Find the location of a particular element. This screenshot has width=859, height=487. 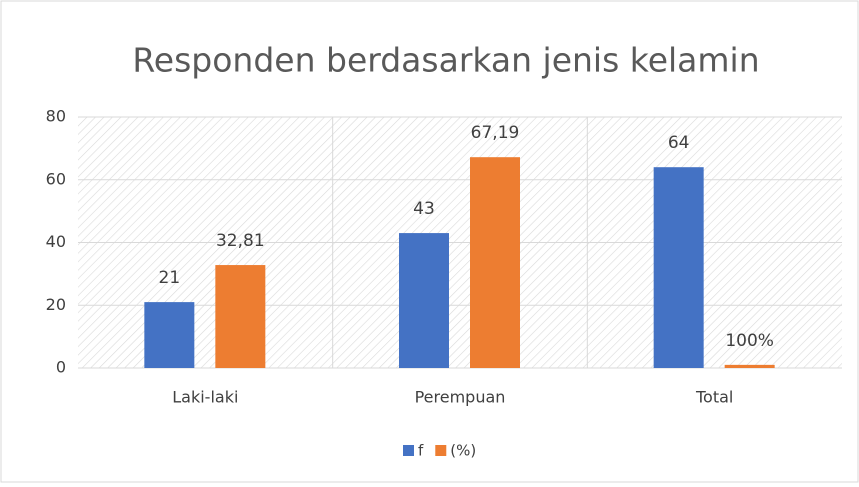

data-label: 67,19 is located at coordinates (495, 133).